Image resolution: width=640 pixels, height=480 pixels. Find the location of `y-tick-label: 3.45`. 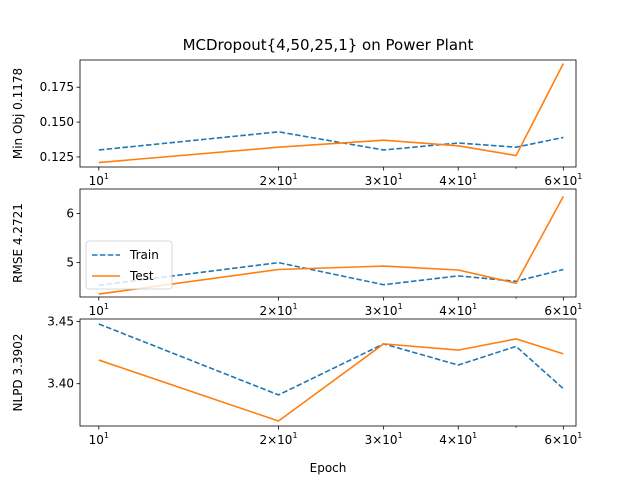

y-tick-label: 3.45 is located at coordinates (60, 321).